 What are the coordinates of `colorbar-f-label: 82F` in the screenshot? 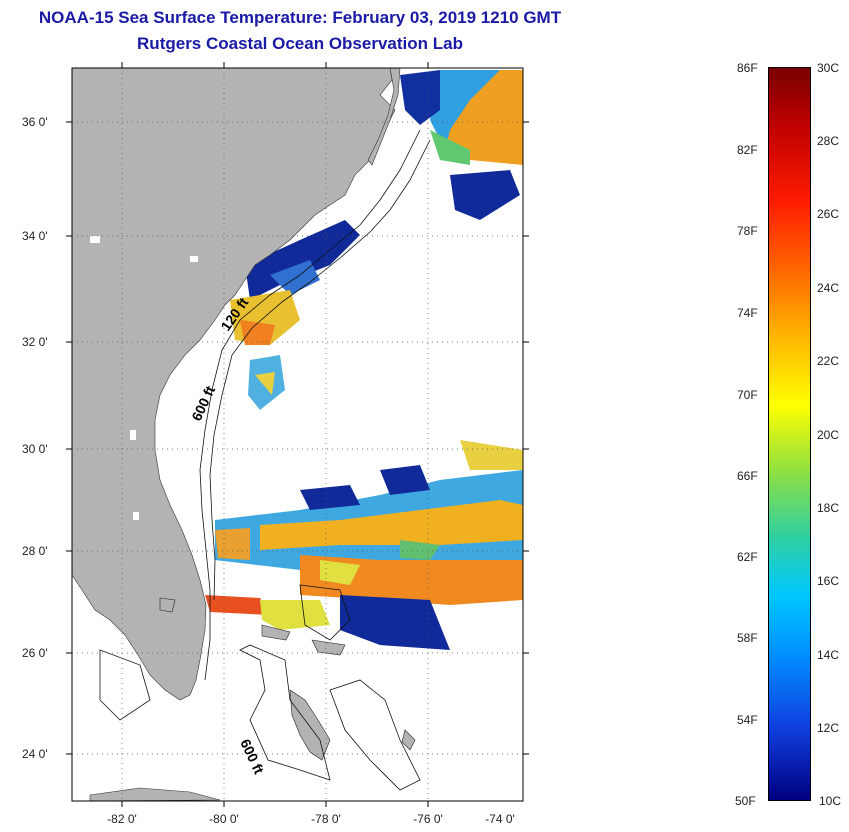 It's located at (747, 150).